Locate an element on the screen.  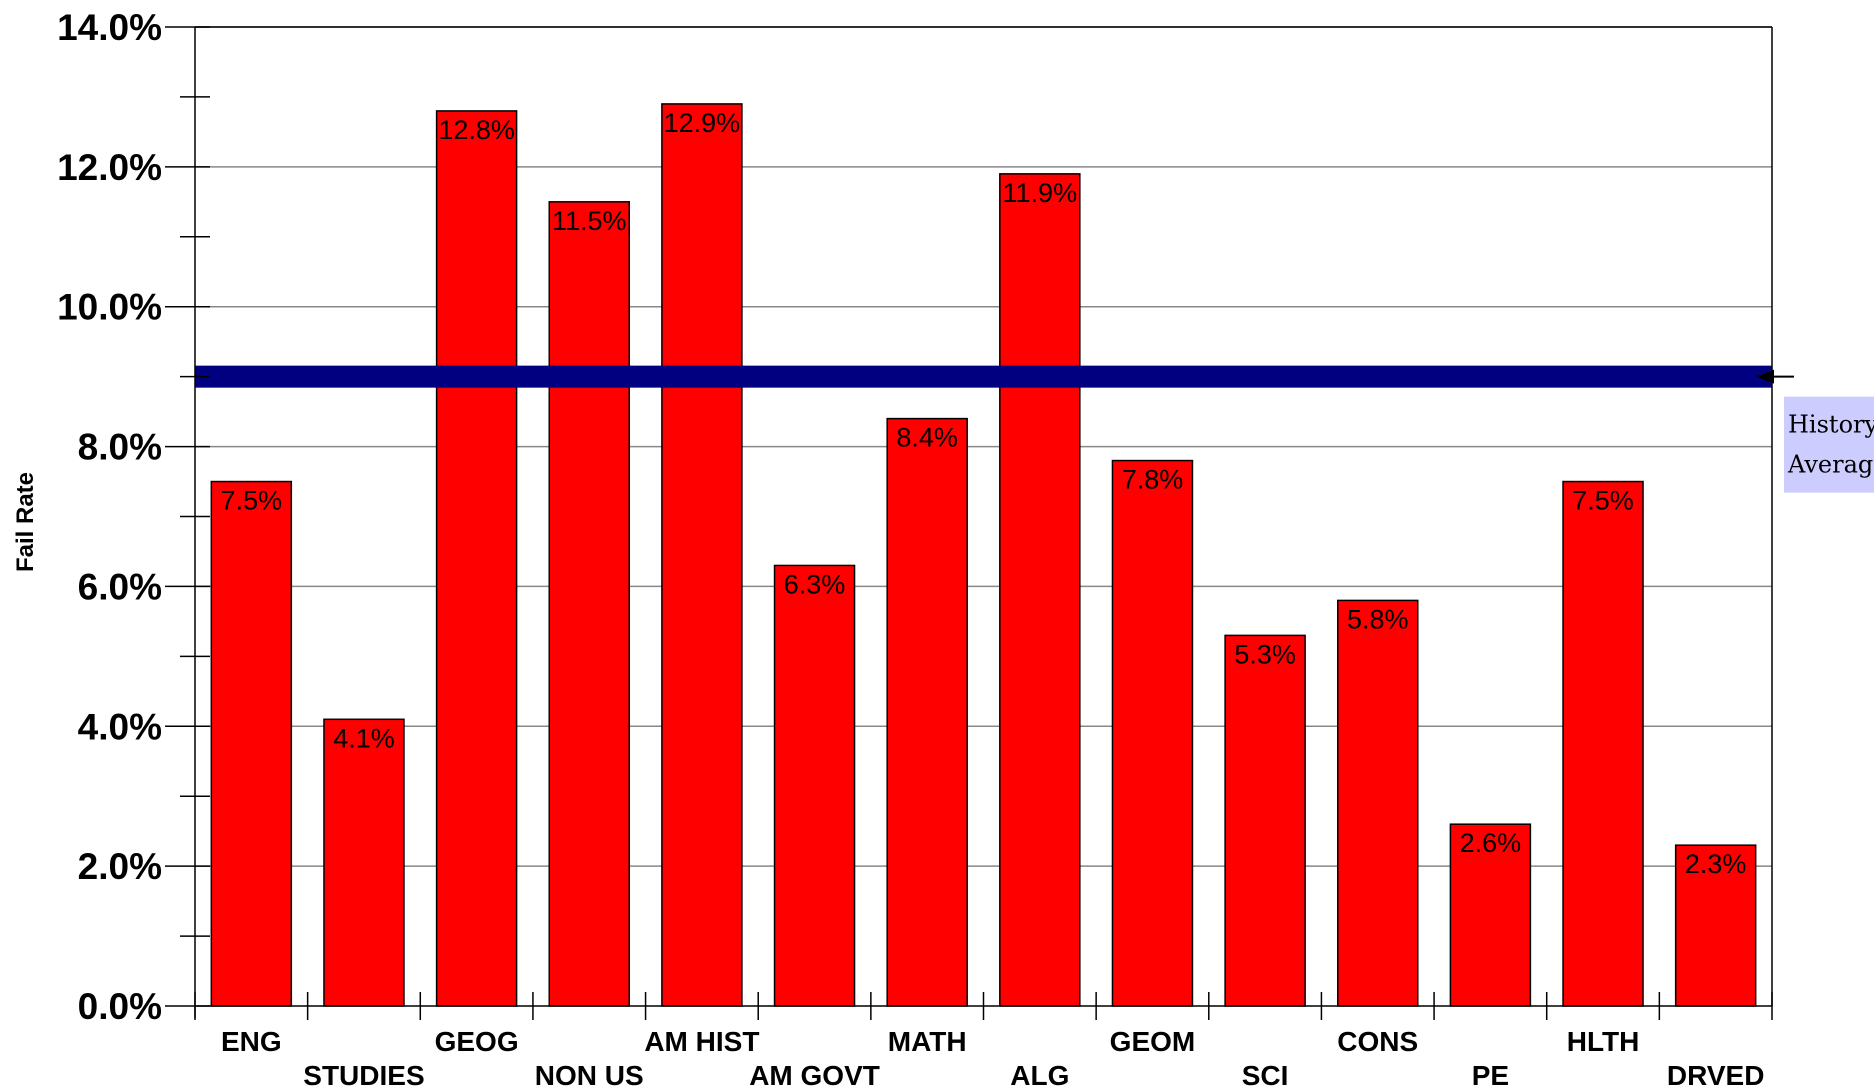
data-label: 2.6% is located at coordinates (1491, 843).